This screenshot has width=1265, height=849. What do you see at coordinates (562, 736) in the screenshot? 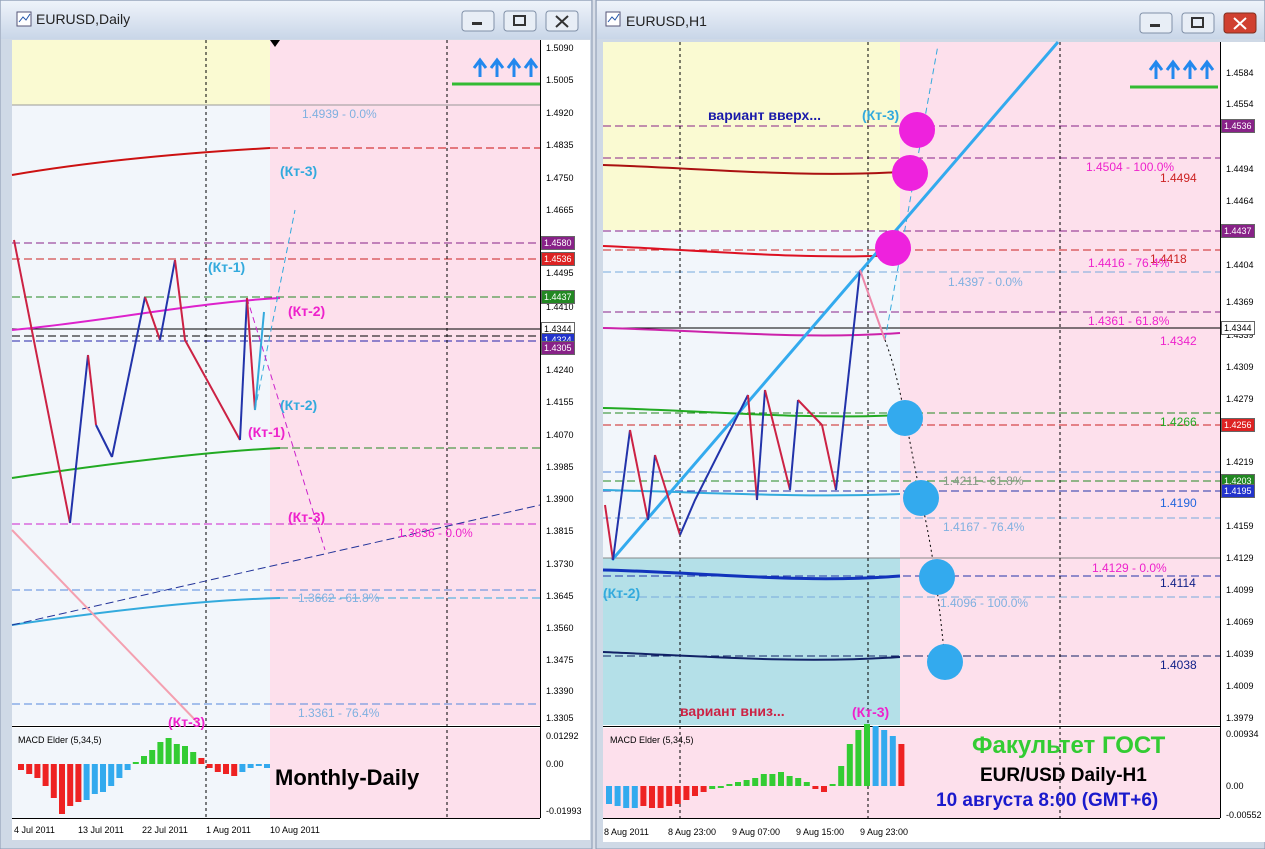
I see `indicator-tick: 0.01292` at bounding box center [562, 736].